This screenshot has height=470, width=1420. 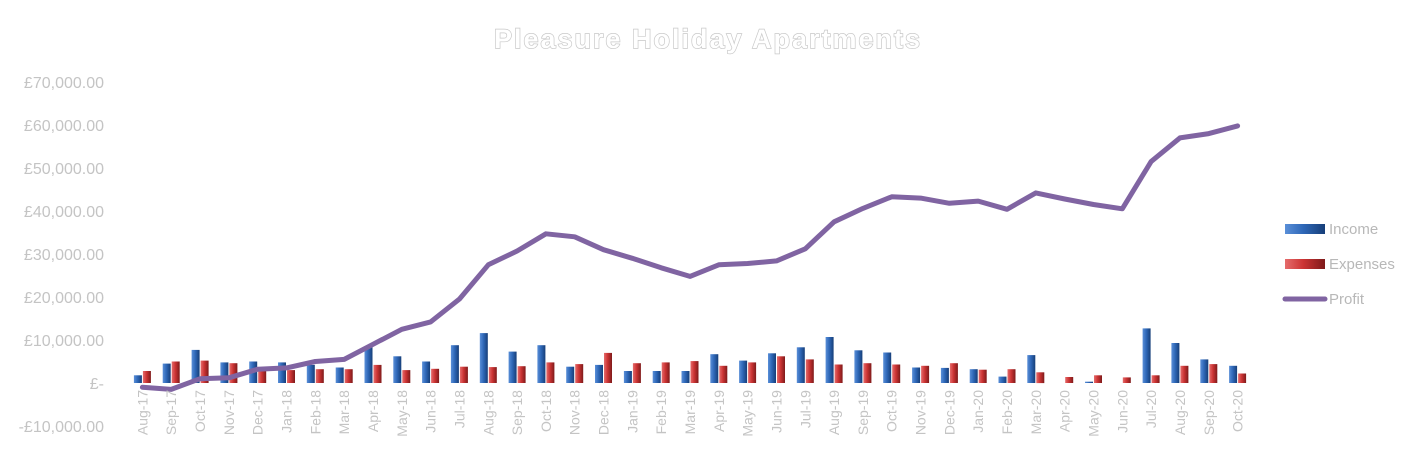 What do you see at coordinates (488, 412) in the screenshot?
I see `x-tick-label: Aug-18` at bounding box center [488, 412].